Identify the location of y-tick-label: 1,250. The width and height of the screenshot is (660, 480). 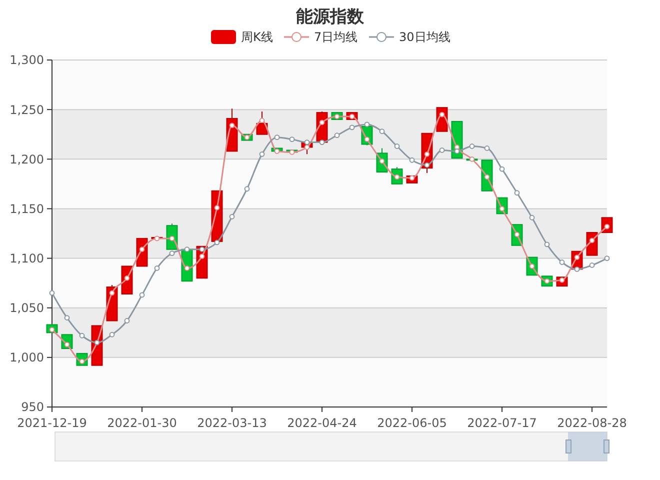
(27, 109).